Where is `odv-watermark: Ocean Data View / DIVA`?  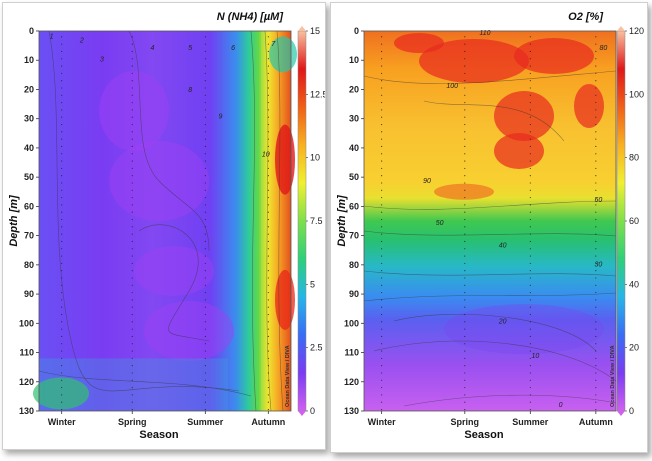
odv-watermark: Ocean Data View / DIVA is located at coordinates (288, 376).